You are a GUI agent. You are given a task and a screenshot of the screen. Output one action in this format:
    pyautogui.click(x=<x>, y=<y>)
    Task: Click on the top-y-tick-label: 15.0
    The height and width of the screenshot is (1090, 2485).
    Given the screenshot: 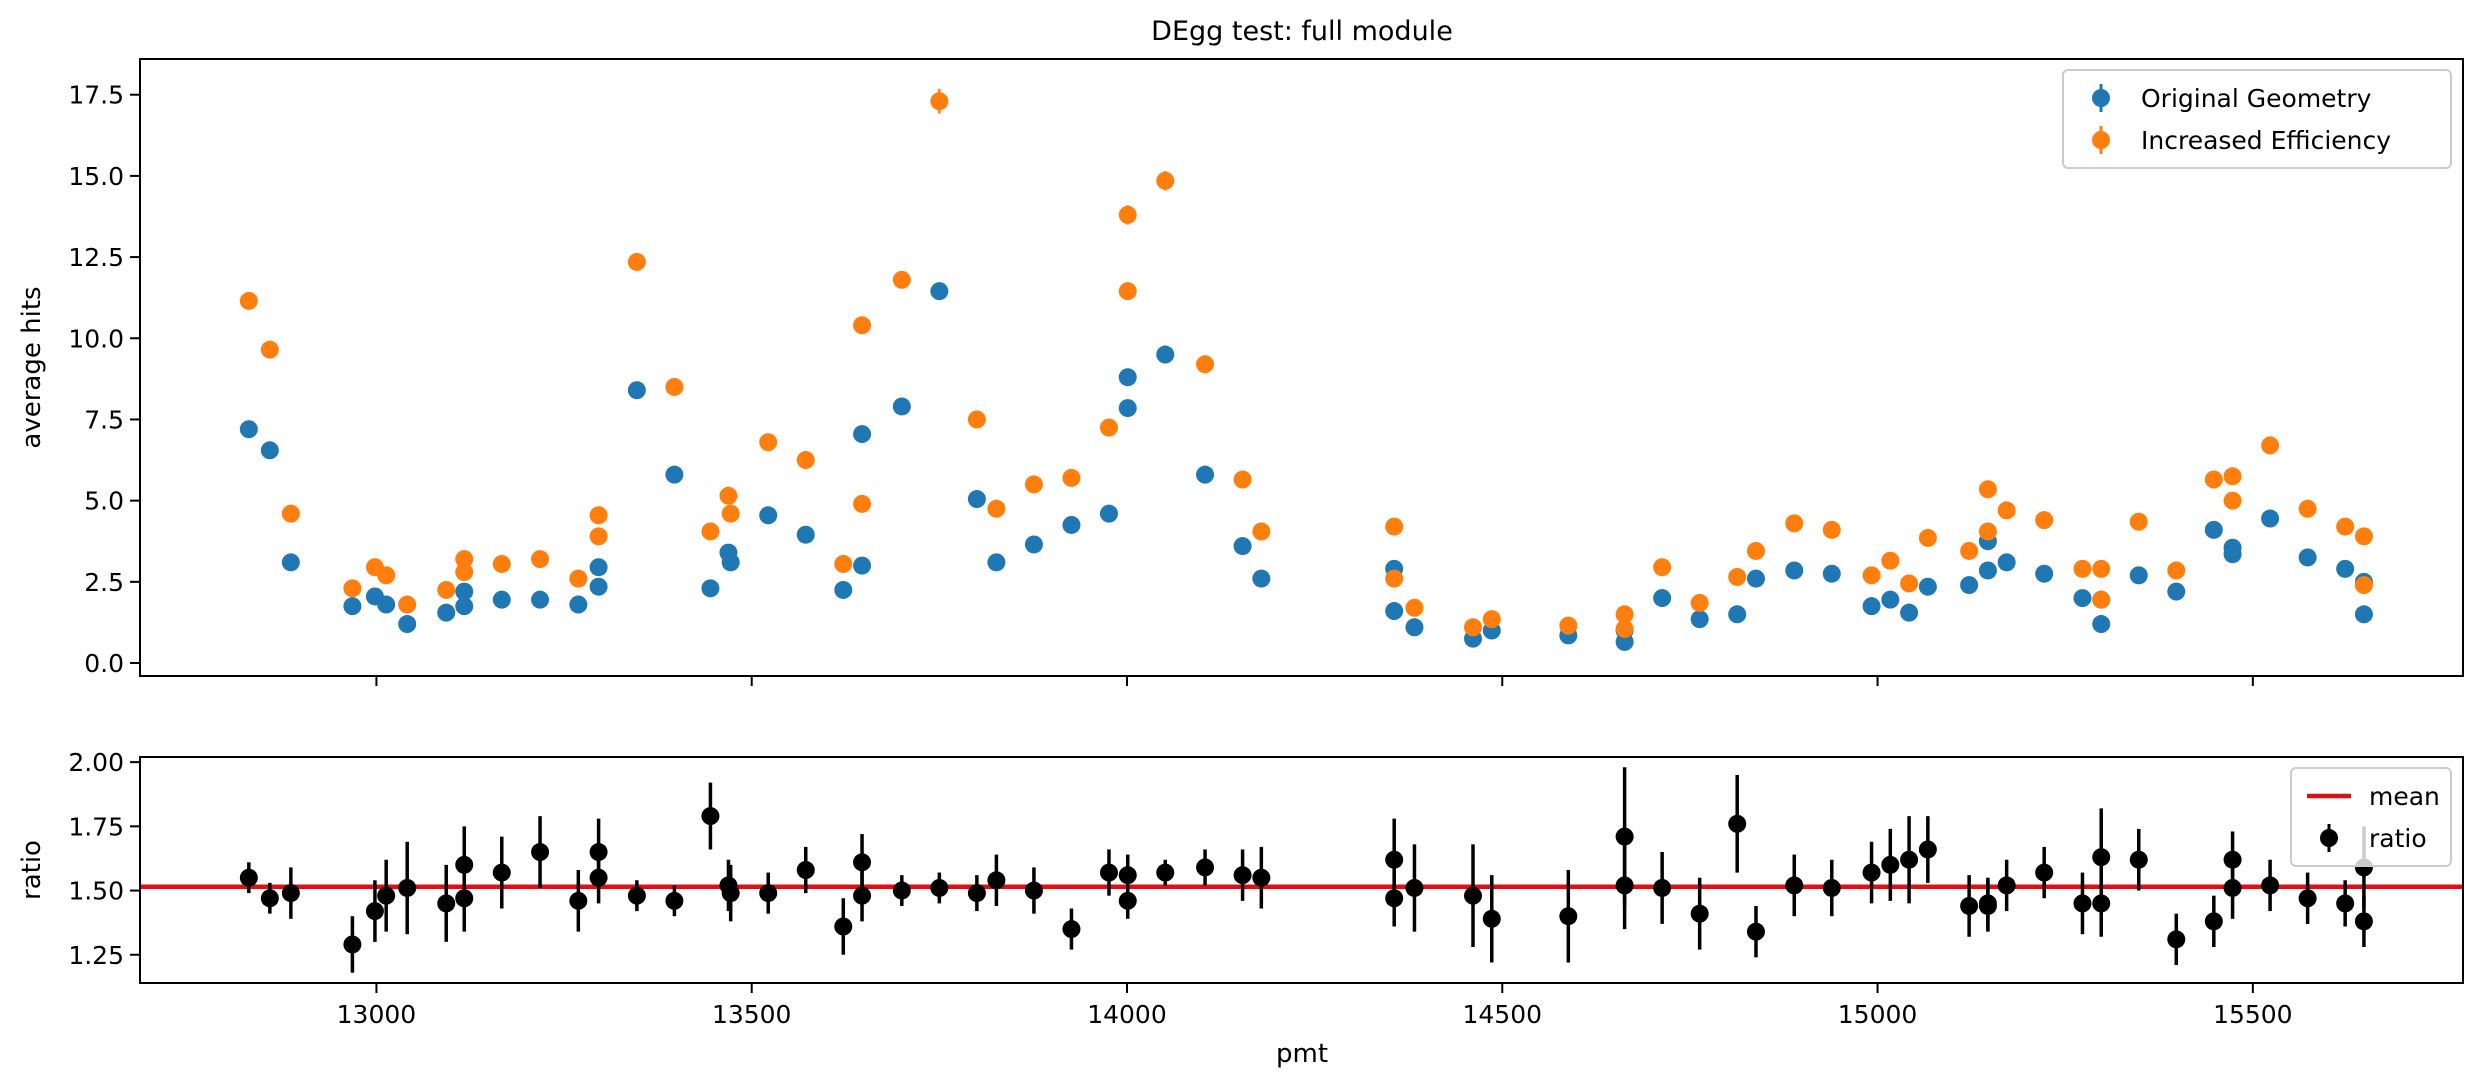 What is the action you would take?
    pyautogui.click(x=96, y=176)
    